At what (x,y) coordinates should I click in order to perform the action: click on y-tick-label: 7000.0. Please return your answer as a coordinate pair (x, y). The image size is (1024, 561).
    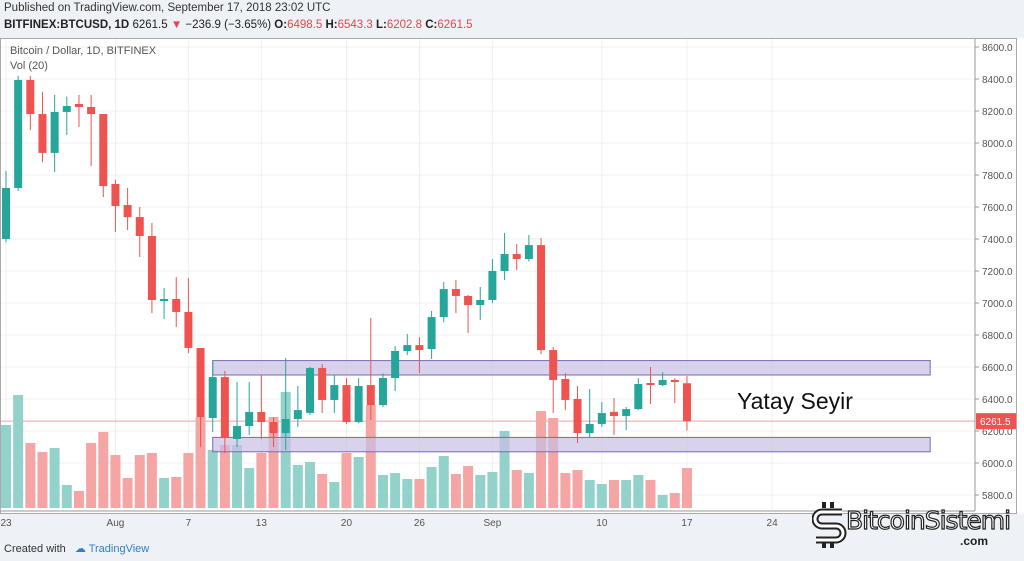
    Looking at the image, I should click on (997, 304).